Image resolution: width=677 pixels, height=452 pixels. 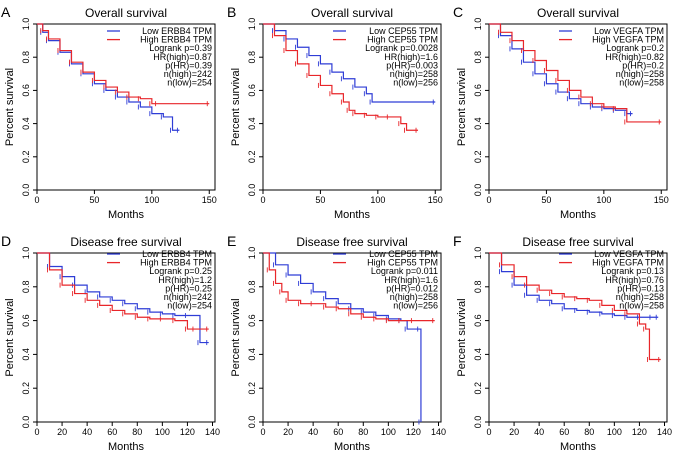 What do you see at coordinates (231, 241) in the screenshot?
I see `panel-letter: E` at bounding box center [231, 241].